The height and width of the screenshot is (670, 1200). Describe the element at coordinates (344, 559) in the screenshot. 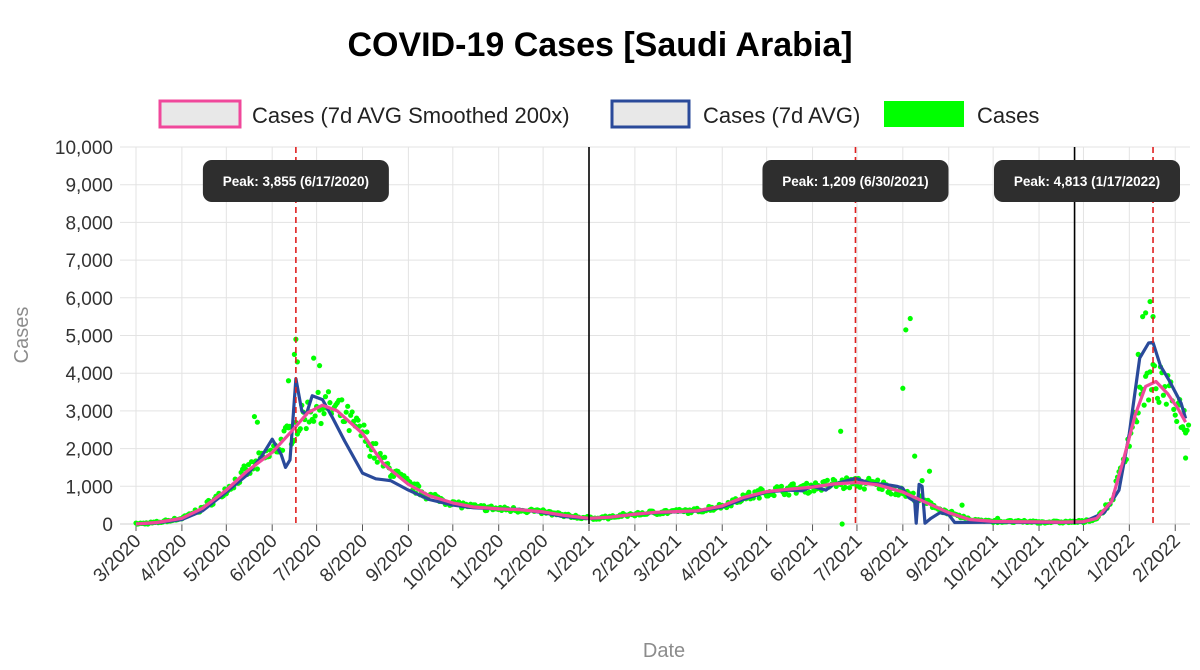

I see `x-tick-label: 8/2020` at that location.